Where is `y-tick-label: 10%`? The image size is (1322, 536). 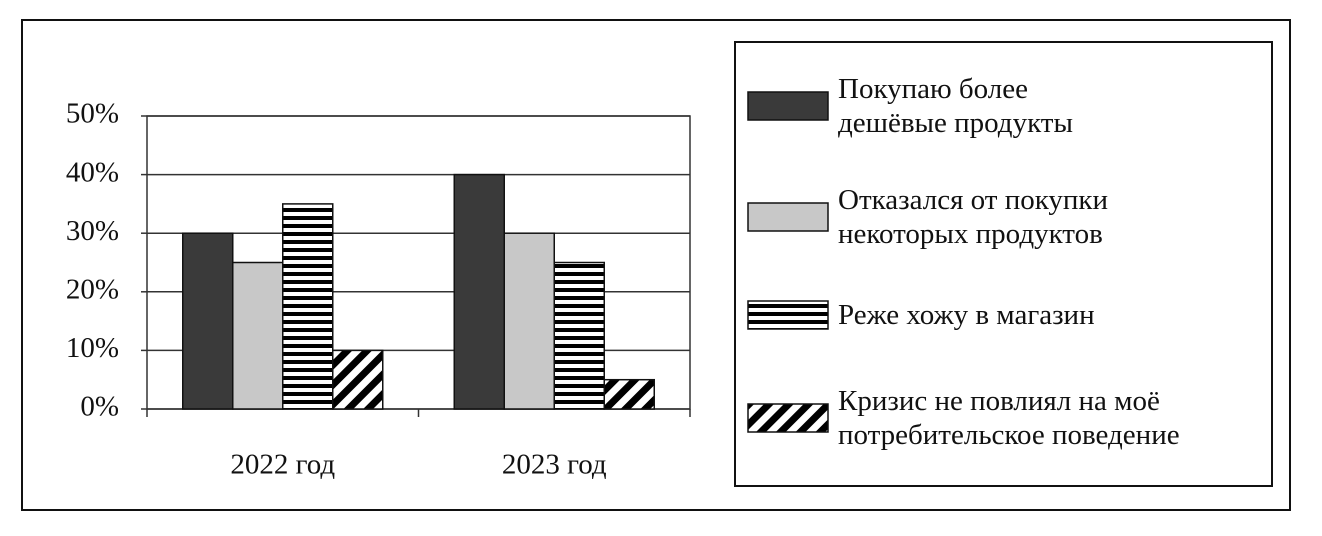
y-tick-label: 10% is located at coordinates (92, 348).